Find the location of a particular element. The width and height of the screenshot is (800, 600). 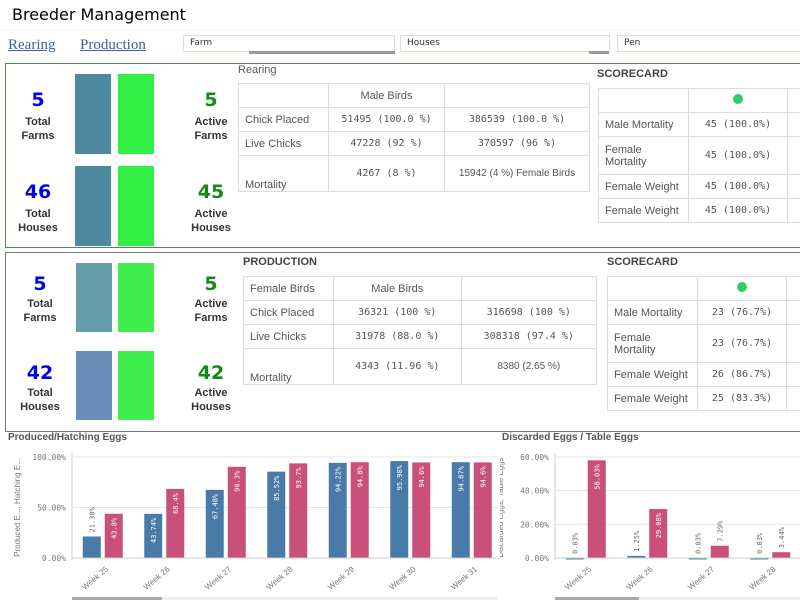

rearing-houses-active-block is located at coordinates (136, 206).